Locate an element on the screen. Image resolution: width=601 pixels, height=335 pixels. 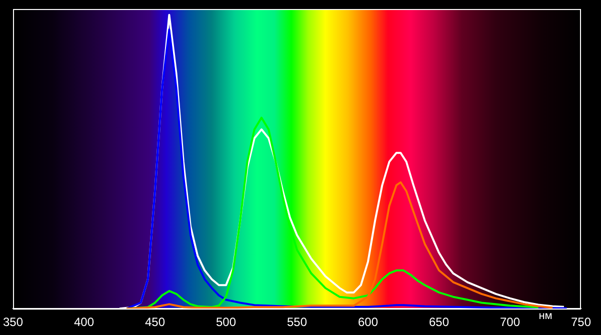
x-tick-label: 400 is located at coordinates (84, 322).